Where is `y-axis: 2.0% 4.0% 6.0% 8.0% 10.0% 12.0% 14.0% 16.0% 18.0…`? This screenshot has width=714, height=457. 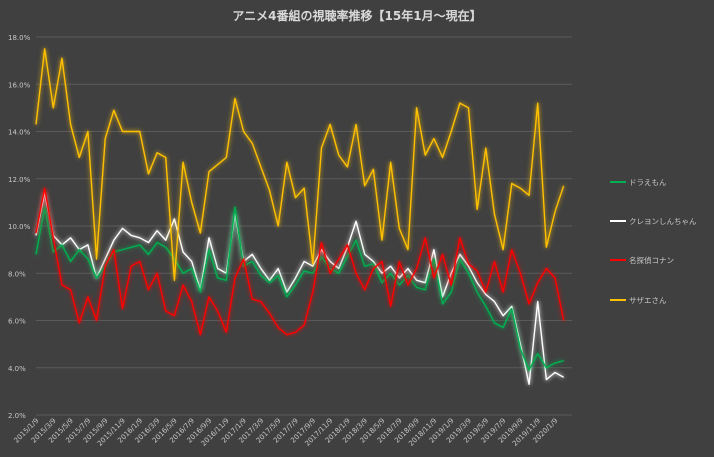 y-axis: 2.0% 4.0% 6.0% 8.0% 10.0% 12.0% 14.0% 16.0% 18.0… is located at coordinates (19, 227).